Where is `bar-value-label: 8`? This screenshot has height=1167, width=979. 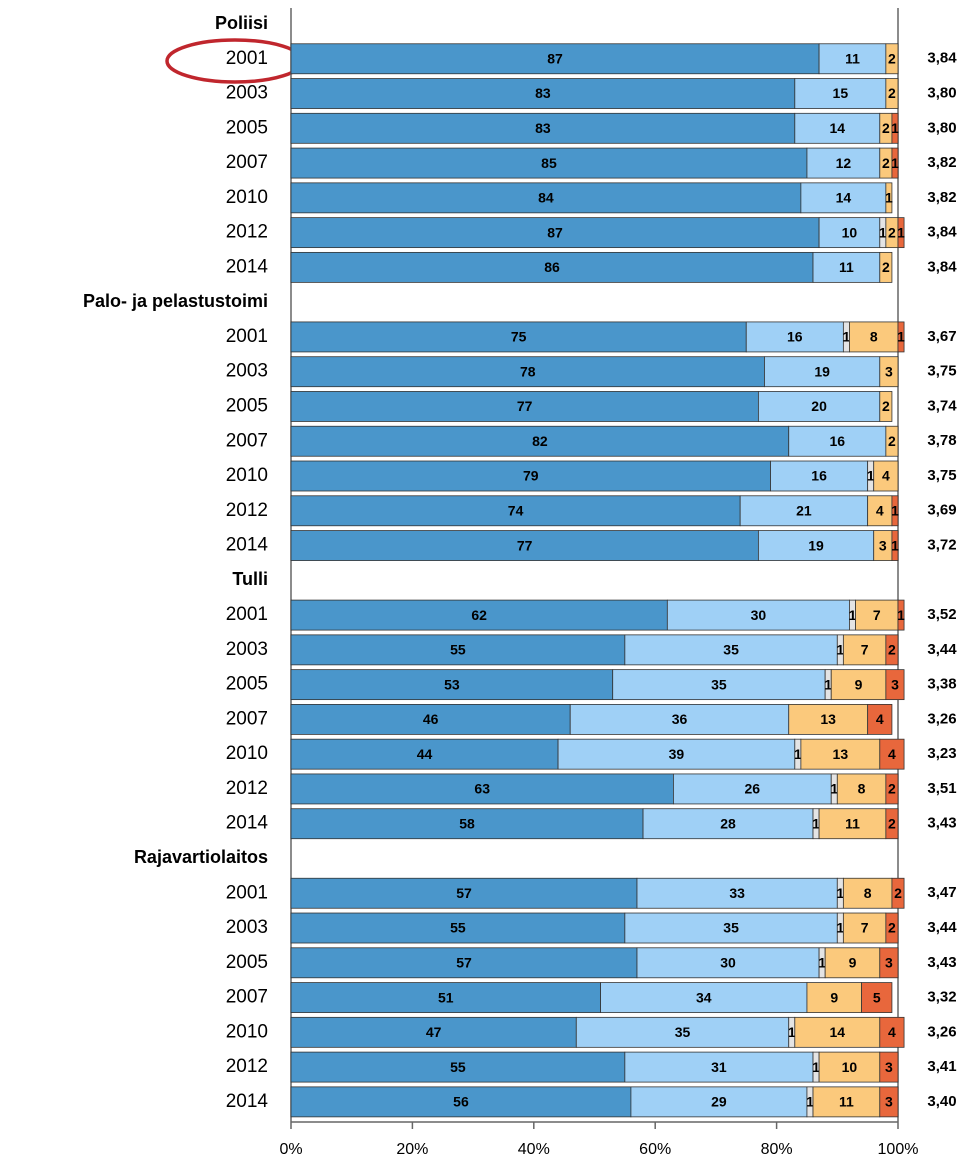 bar-value-label: 8 is located at coordinates (874, 337).